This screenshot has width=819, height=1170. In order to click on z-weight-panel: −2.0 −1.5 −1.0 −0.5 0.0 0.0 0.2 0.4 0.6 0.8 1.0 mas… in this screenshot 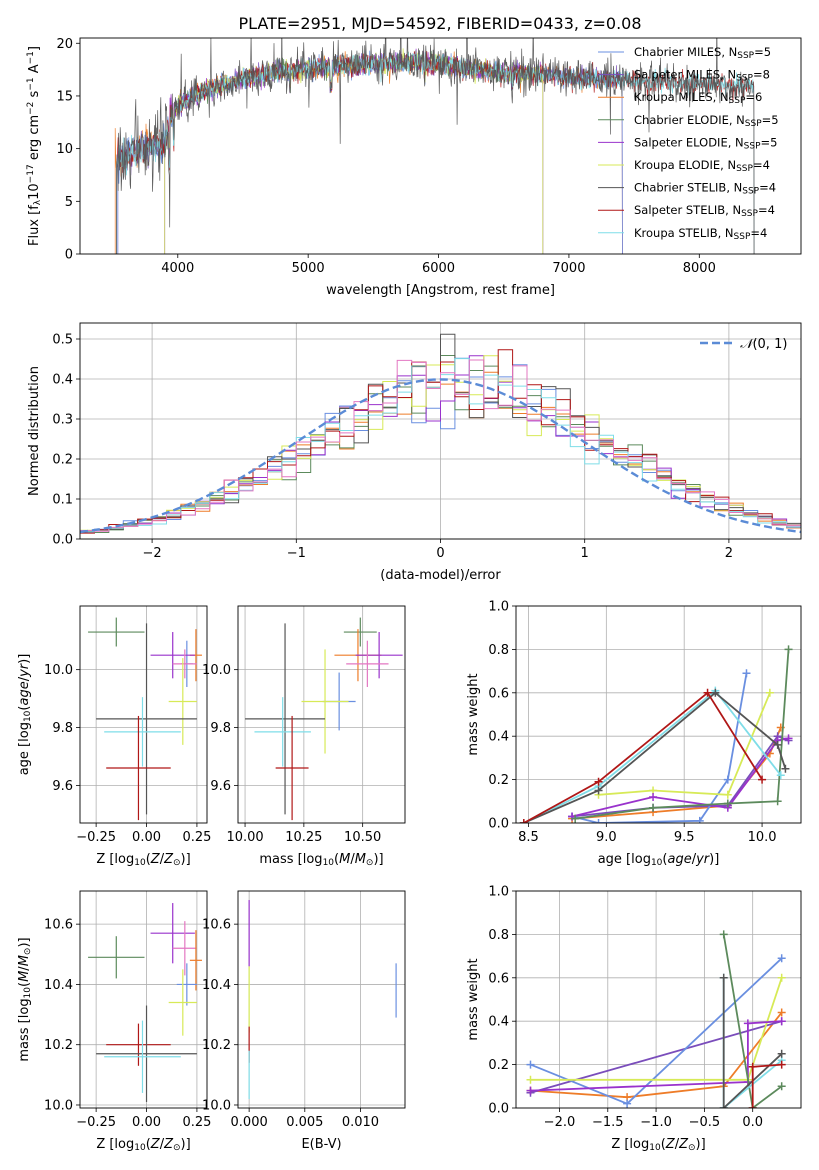, I will do `click(634, 1019)`.